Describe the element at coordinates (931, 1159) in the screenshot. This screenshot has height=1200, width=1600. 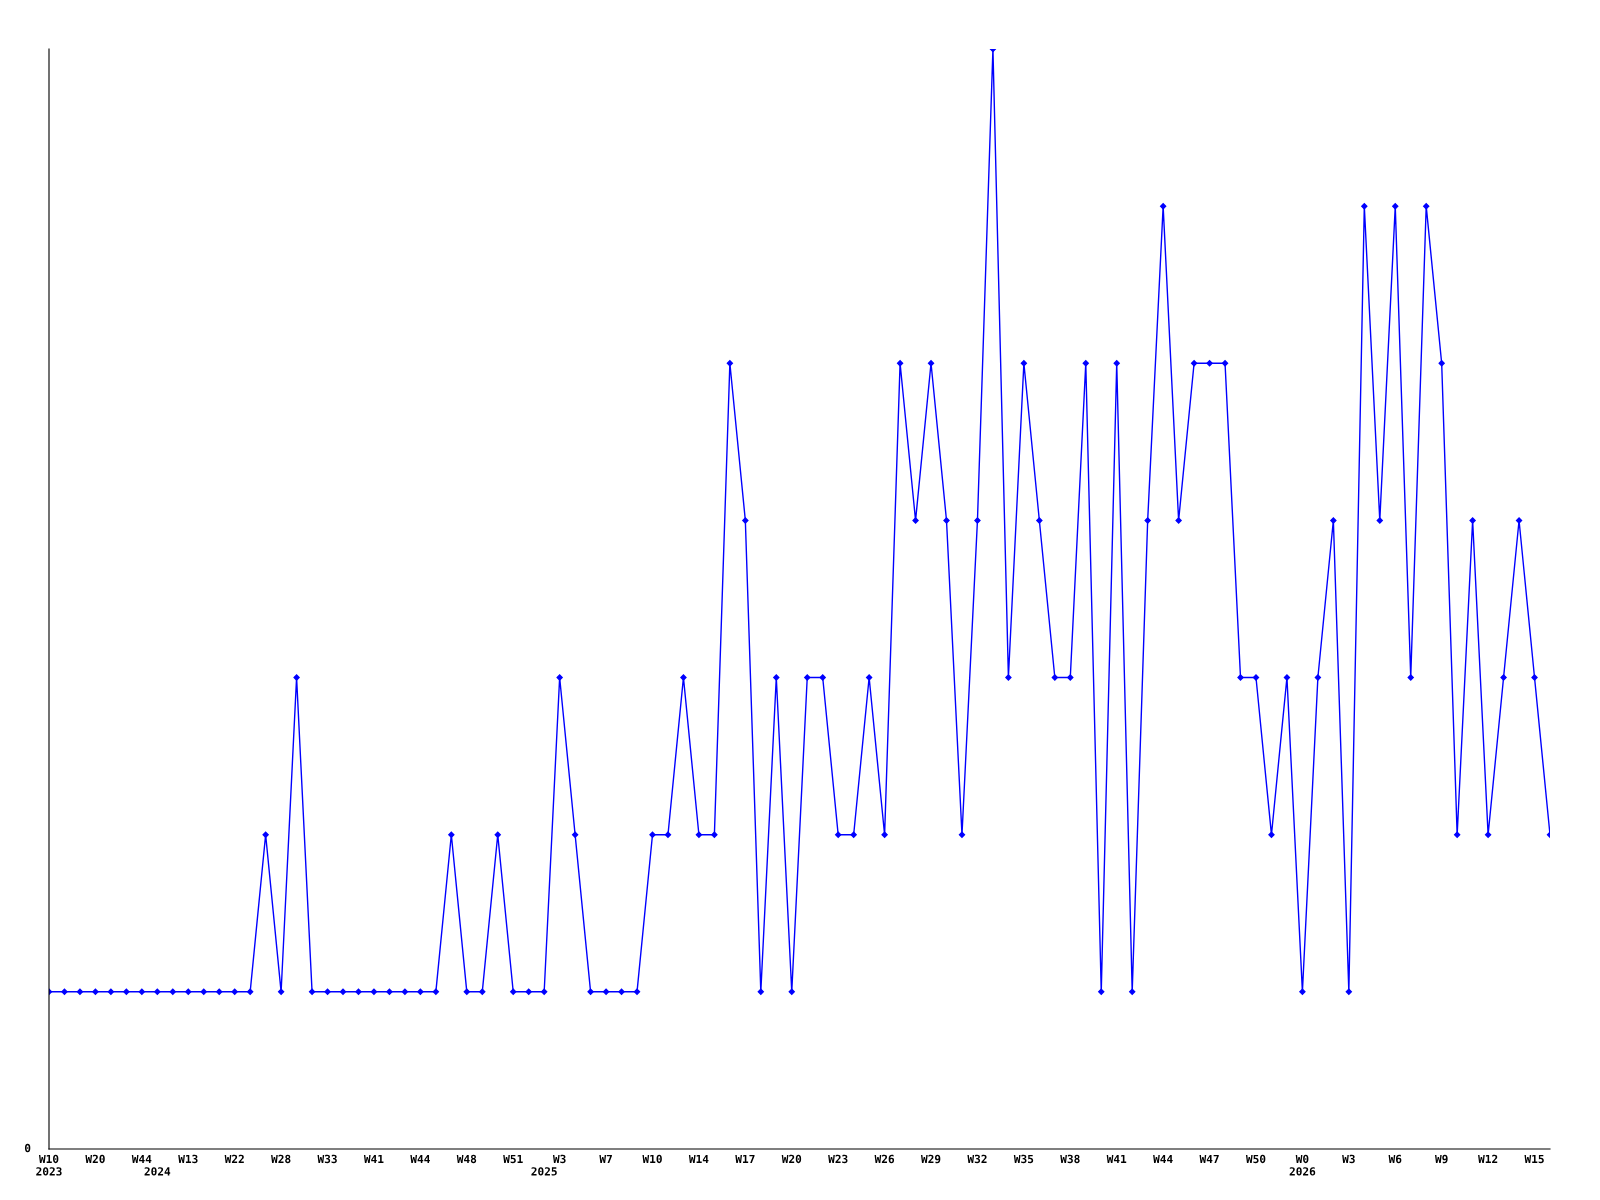
I see `x-tick-label: W29` at that location.